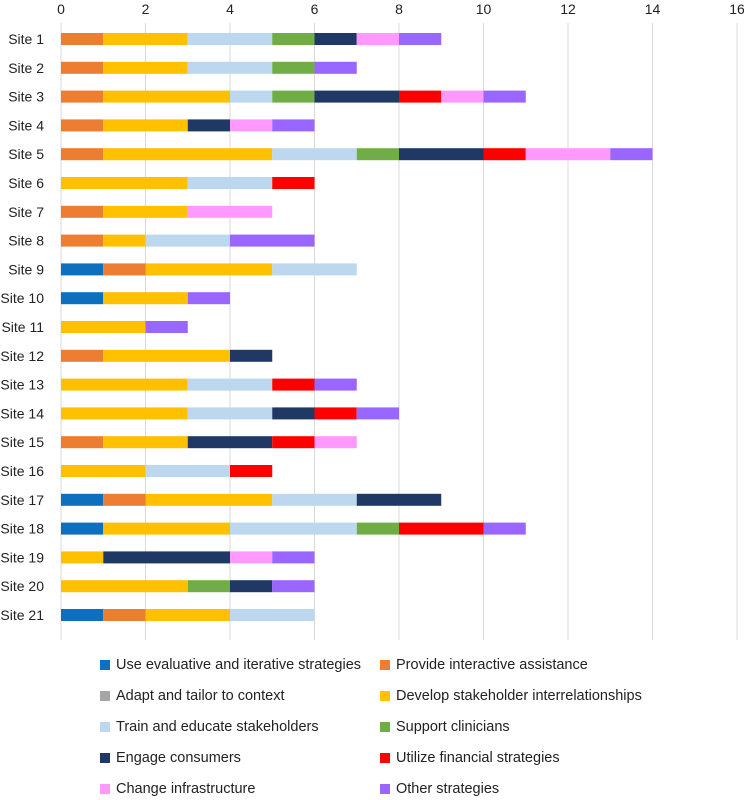 The width and height of the screenshot is (744, 800). I want to click on y-category-label: Site 11, so click(22, 327).